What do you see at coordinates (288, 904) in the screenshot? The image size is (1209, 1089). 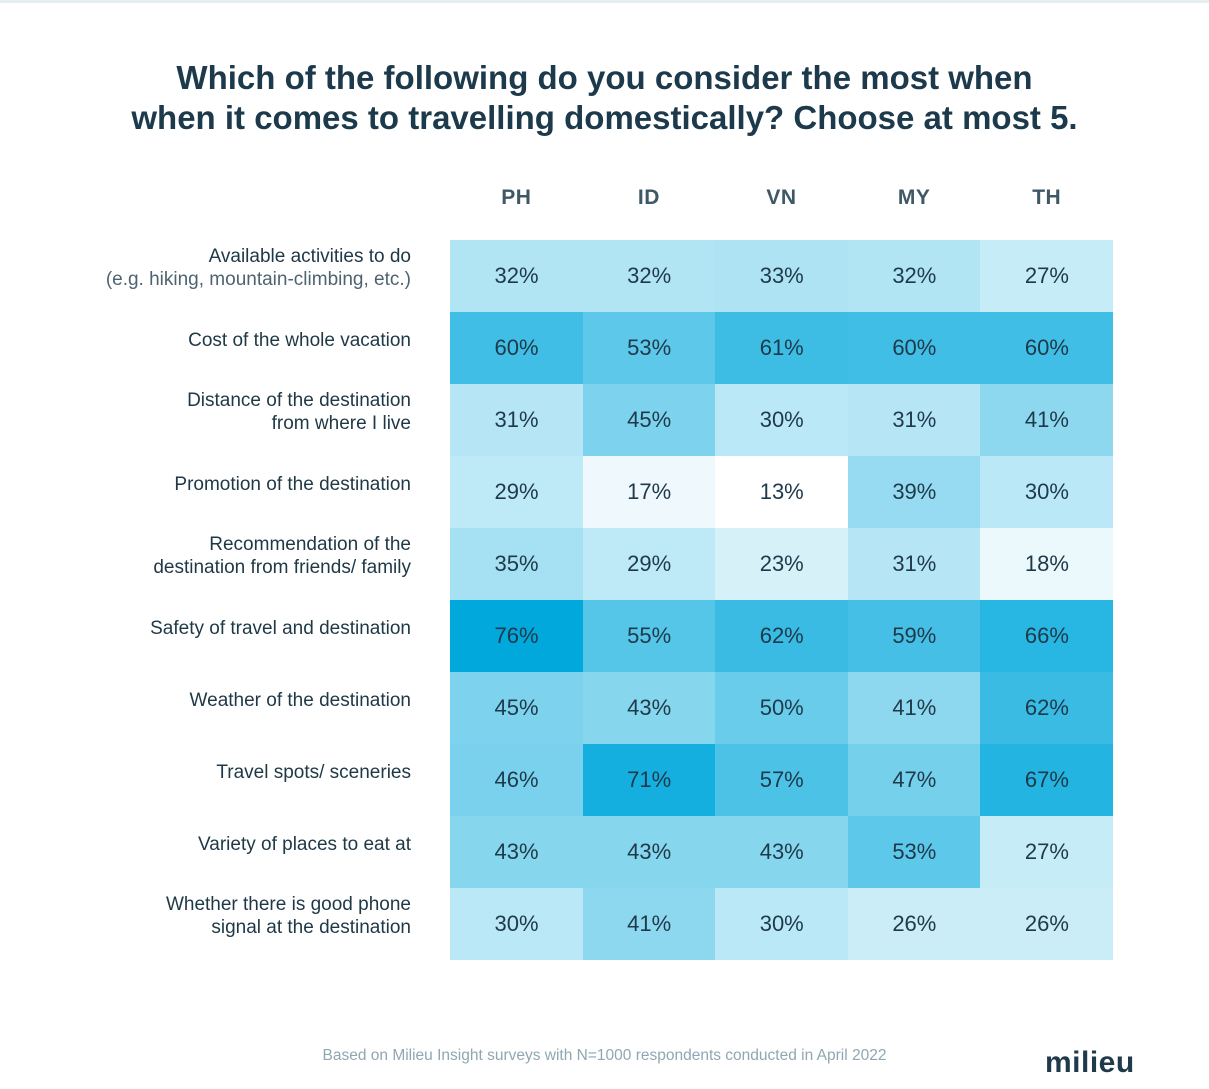 I see `row-label-line: Whether there is good phone` at bounding box center [288, 904].